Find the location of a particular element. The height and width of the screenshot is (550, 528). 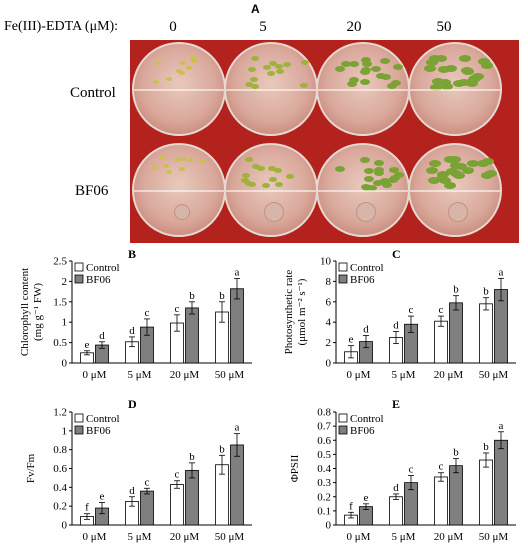

y-tick-label: 0.1 is located at coordinates (324, 511).